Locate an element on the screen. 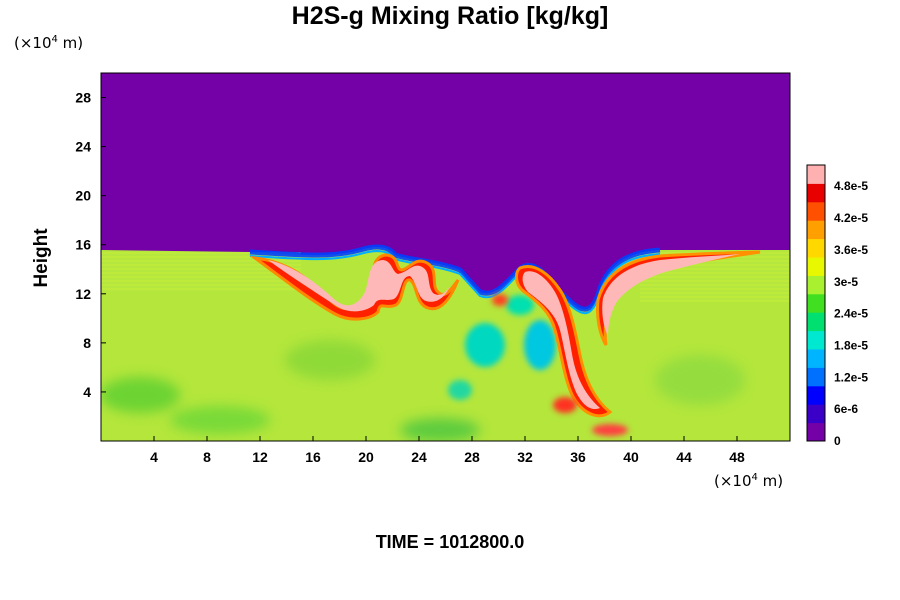 This screenshot has height=600, width=900. colorbar-tick-label: 3e-5 is located at coordinates (846, 282).